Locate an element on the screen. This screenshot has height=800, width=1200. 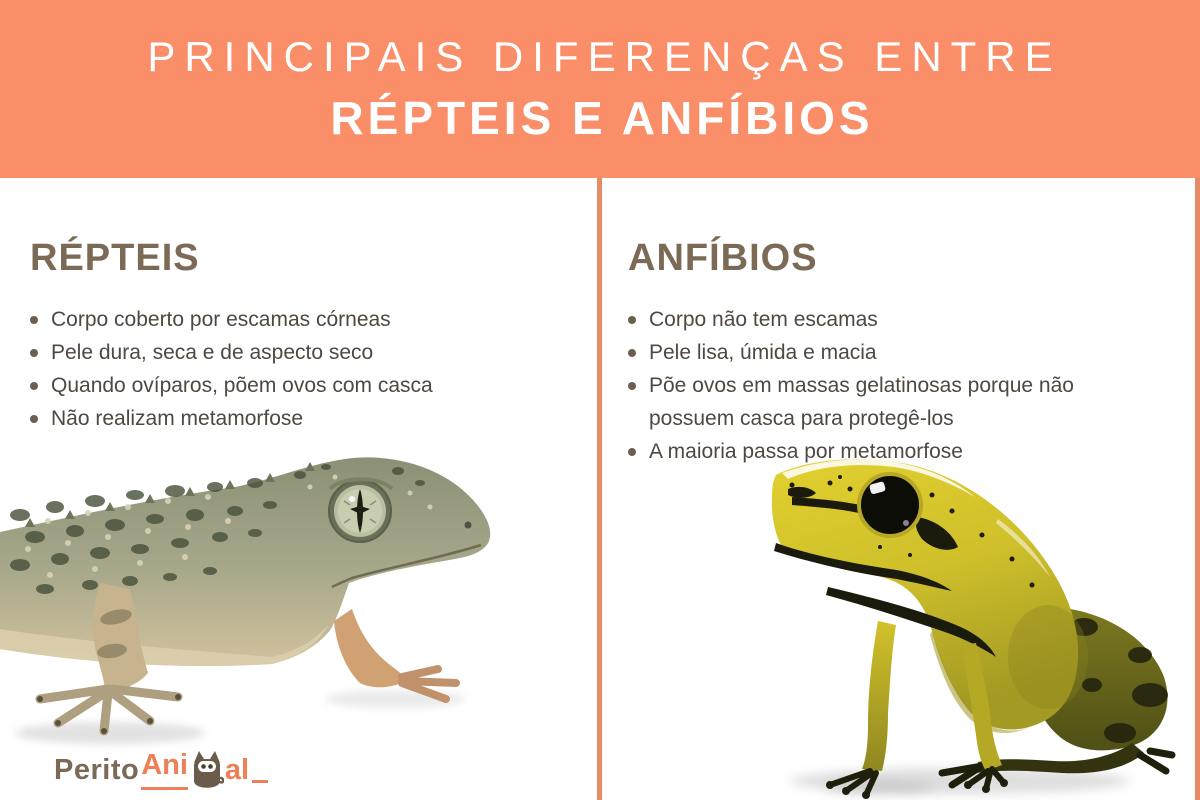
logo-text-ani: Ani is located at coordinates (164, 767).